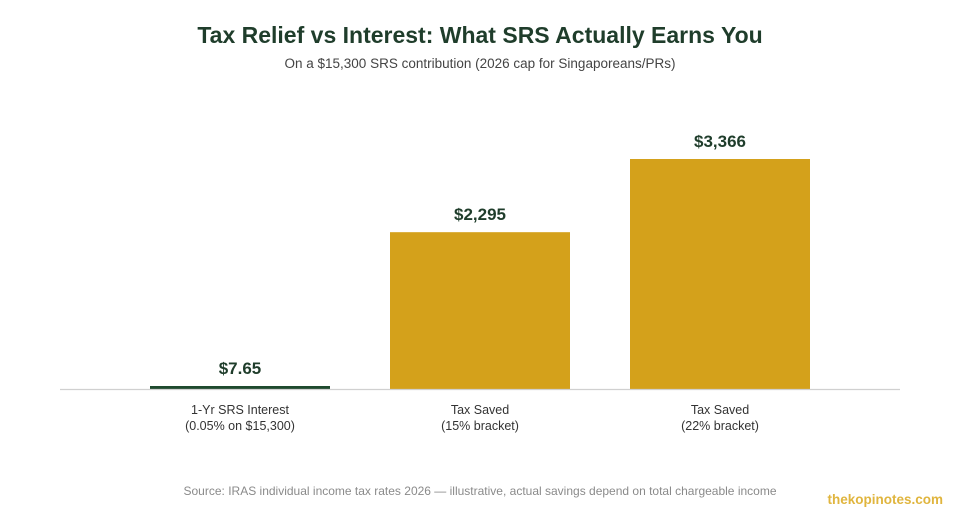  I want to click on category-label-1-line-0: Tax Saved, so click(480, 410).